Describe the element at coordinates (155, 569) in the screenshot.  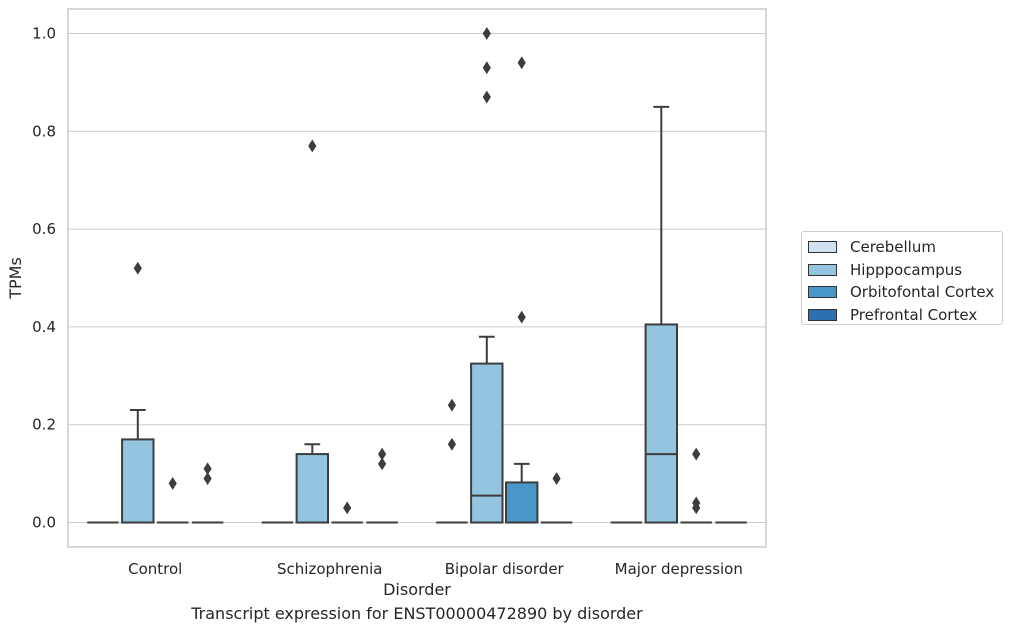
I see `x-tick-label: Control` at that location.